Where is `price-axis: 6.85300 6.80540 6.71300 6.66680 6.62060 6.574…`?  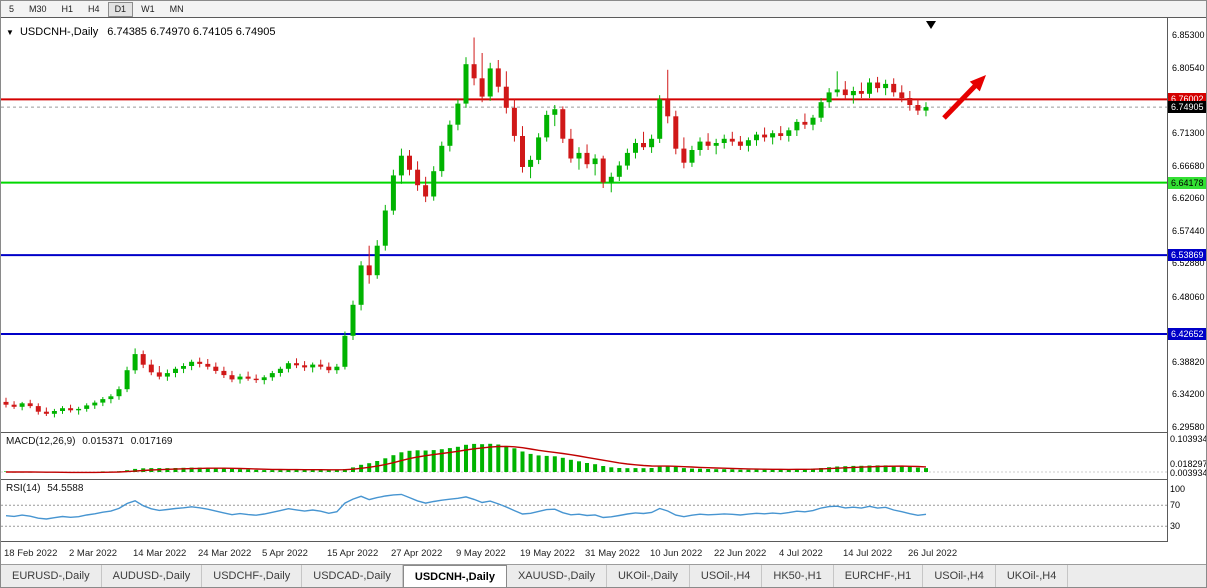
price-axis: 6.85300 6.80540 6.71300 6.66680 6.62060 6.574… is located at coordinates (1187, 280).